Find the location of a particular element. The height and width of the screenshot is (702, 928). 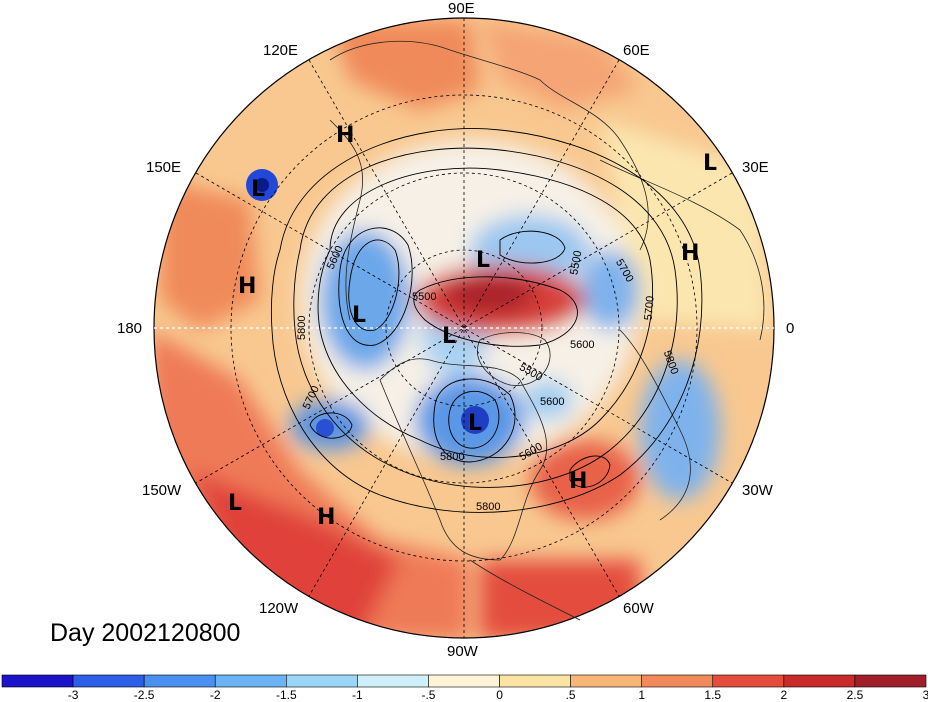

date-title: Day 2002120800 is located at coordinates (145, 633).